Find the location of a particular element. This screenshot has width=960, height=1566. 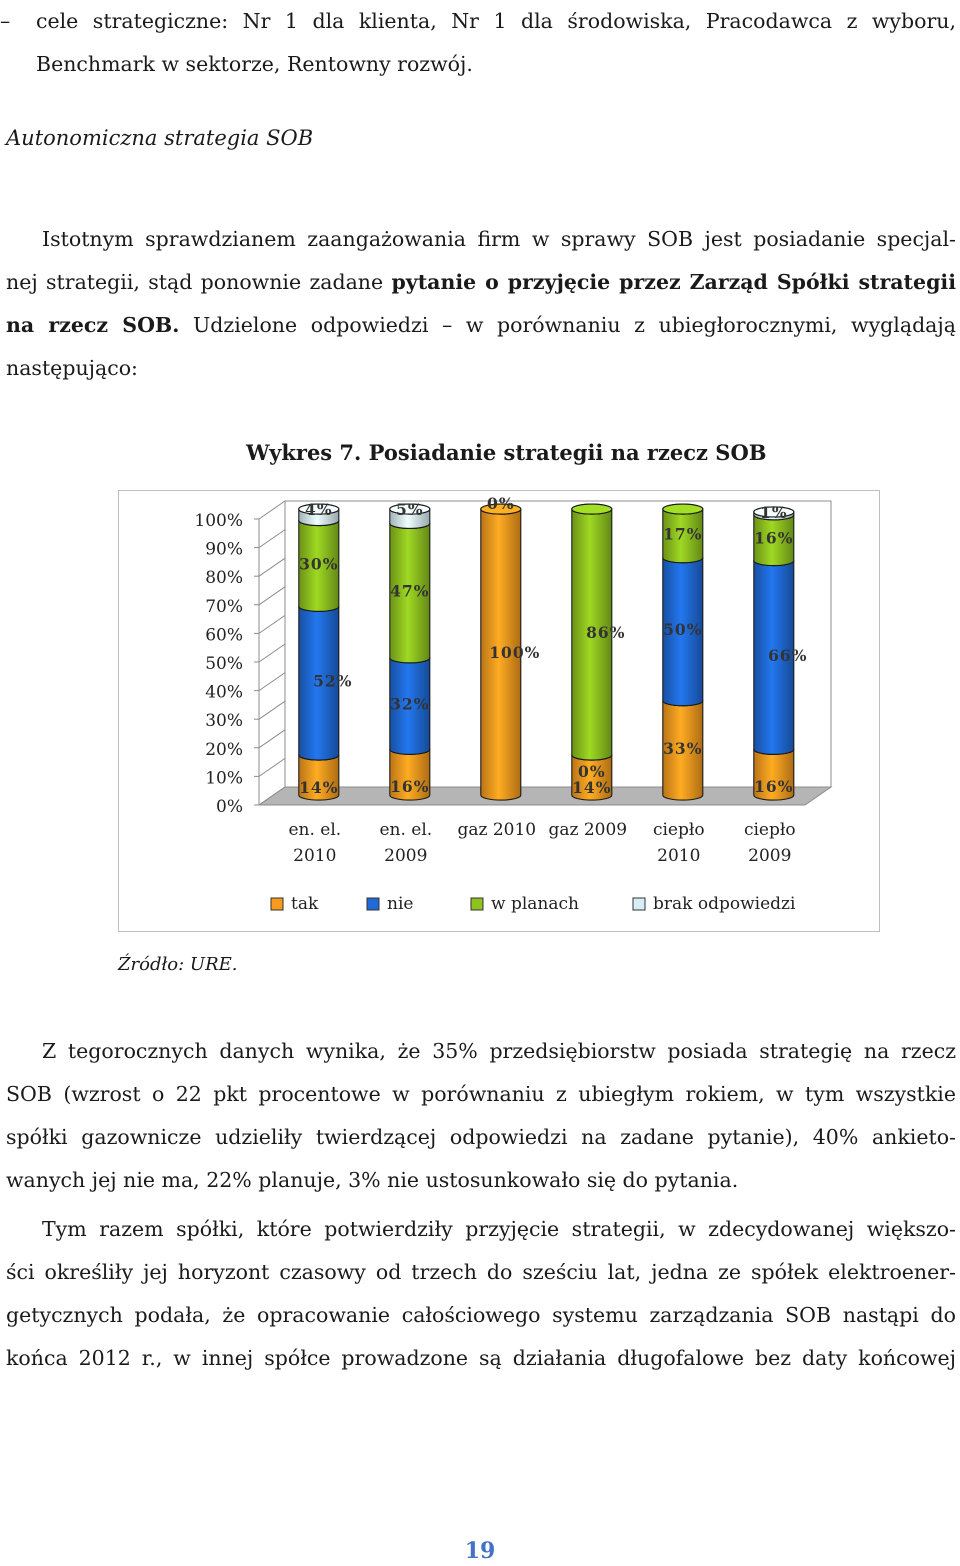

section-heading: Autonomiczna strategia SOB is located at coordinates (160, 138).